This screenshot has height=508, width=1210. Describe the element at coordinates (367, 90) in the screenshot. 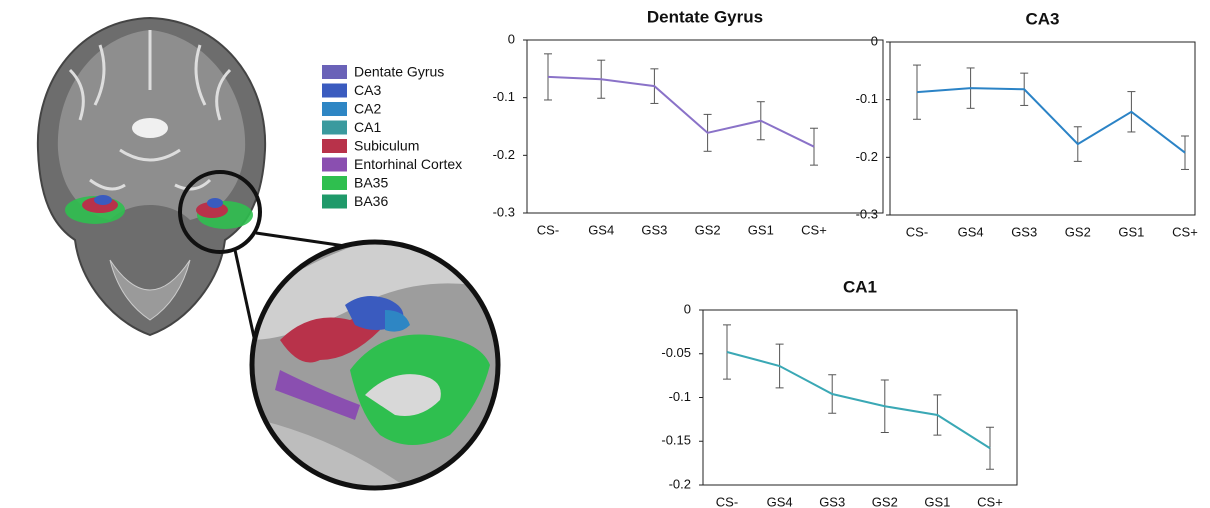

I see `legend-label: CA3` at that location.